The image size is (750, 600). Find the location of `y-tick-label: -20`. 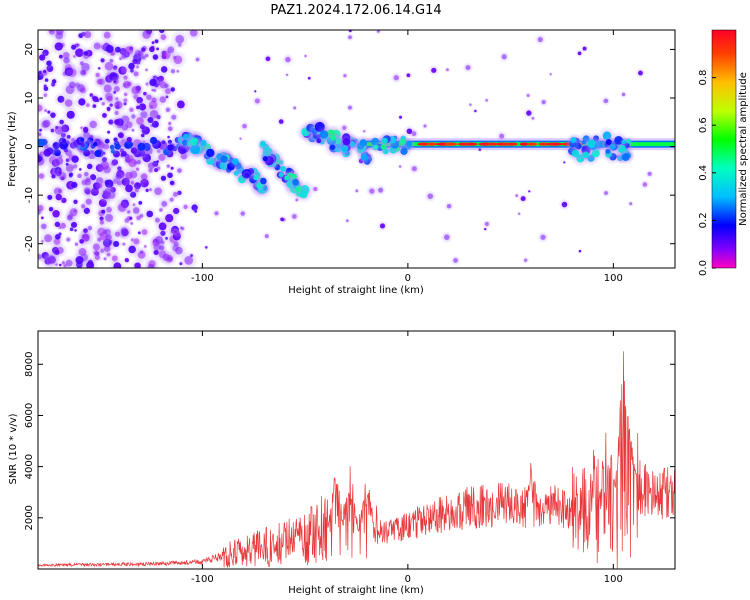

y-tick-label: -20 is located at coordinates (29, 244).